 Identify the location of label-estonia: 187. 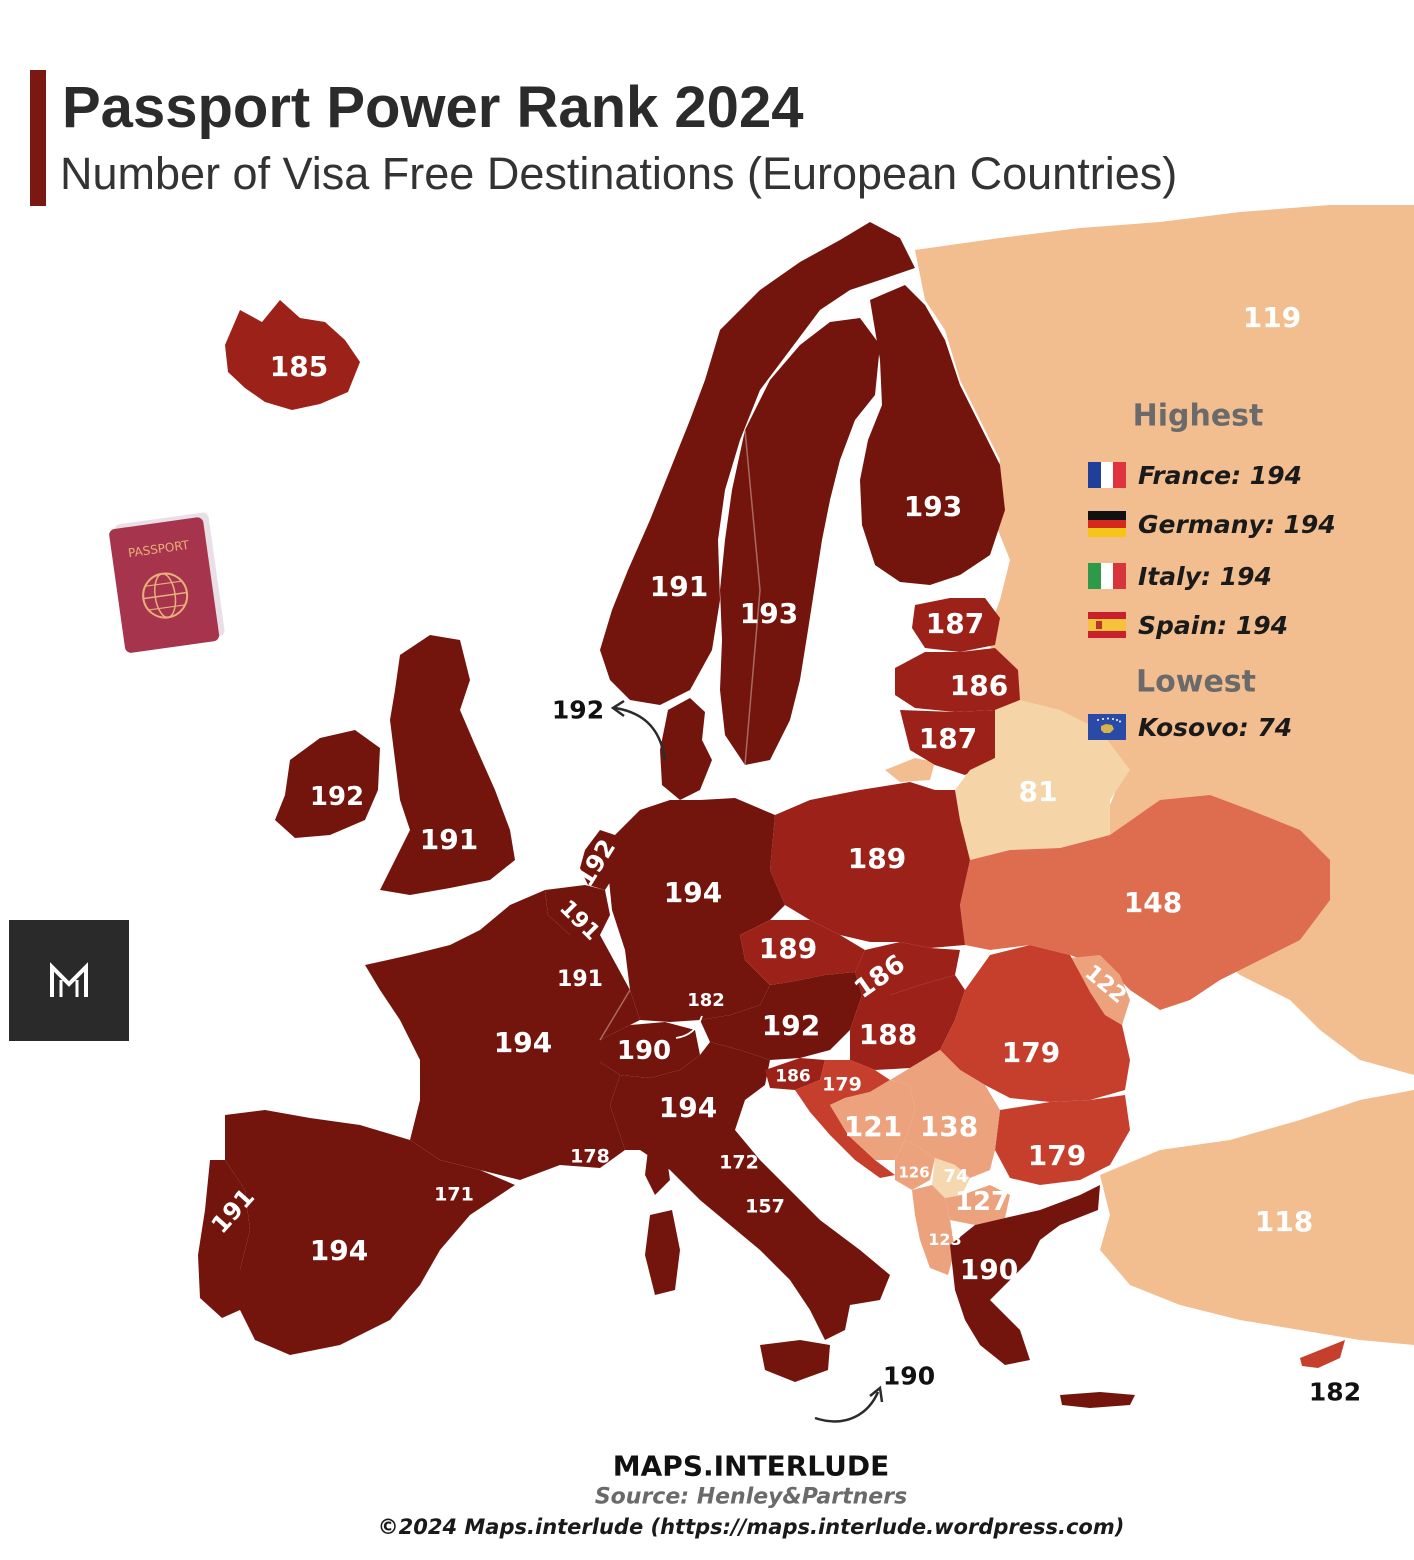
(955, 623).